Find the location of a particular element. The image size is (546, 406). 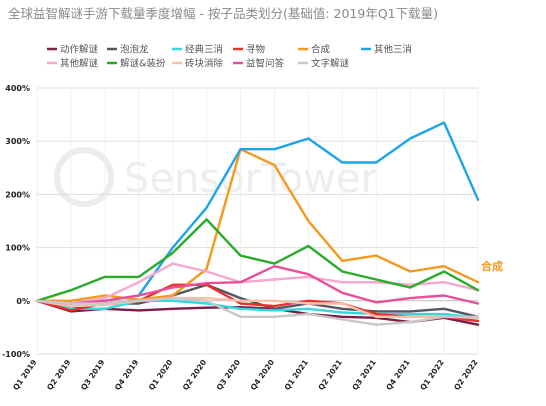

legend-label: 动作解谜 is located at coordinates (79, 50).